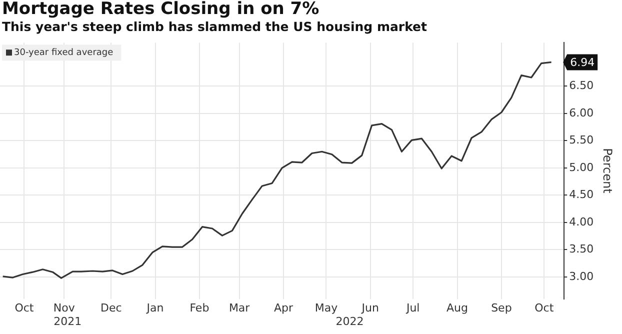  Describe the element at coordinates (581, 140) in the screenshot. I see `y-tick-label: 5.50` at that location.